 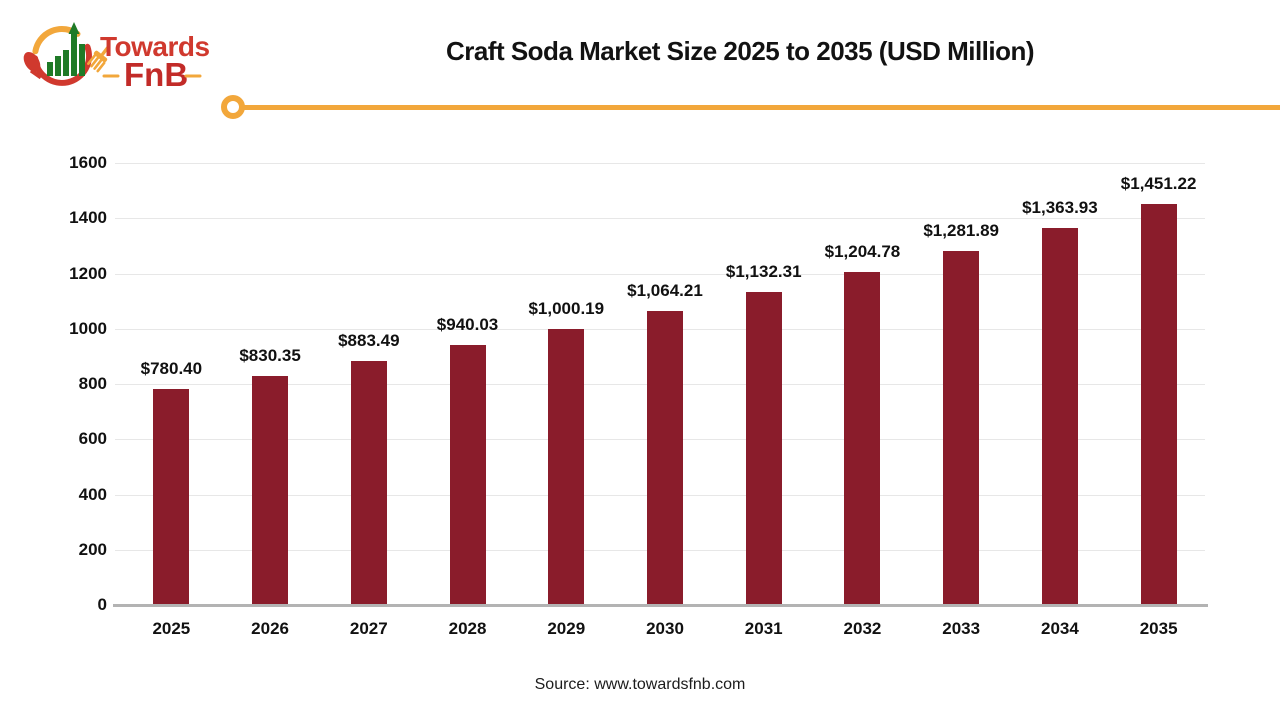 I want to click on bar-2033, so click(x=961, y=427).